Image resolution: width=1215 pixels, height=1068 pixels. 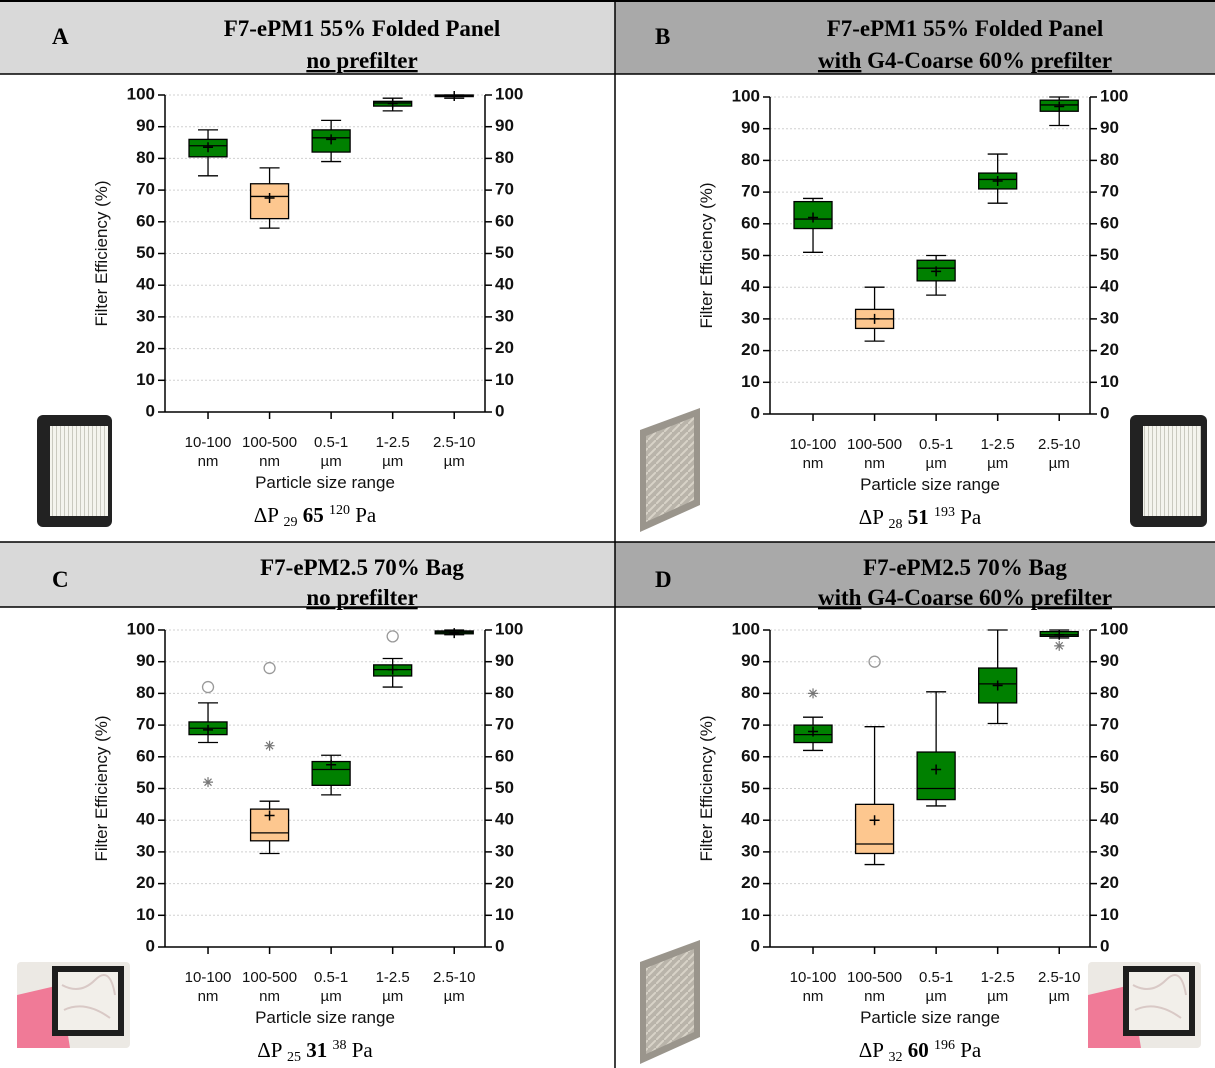 I want to click on coarse-filter-photo, so click(x=670, y=470).